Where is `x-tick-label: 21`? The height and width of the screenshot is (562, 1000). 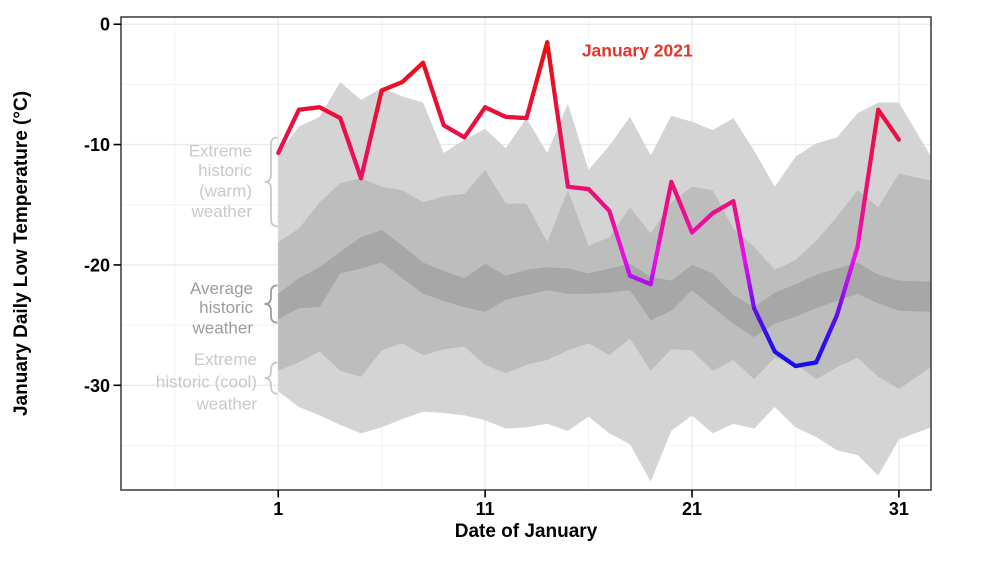
x-tick-label: 21 is located at coordinates (692, 509).